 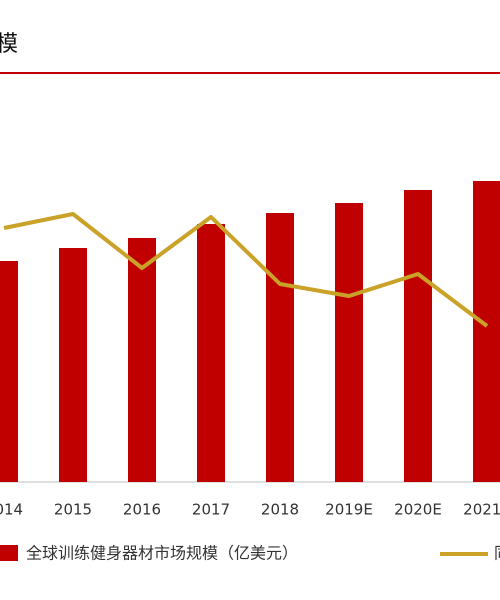 What do you see at coordinates (142, 510) in the screenshot?
I see `x-tick-label: 2016` at bounding box center [142, 510].